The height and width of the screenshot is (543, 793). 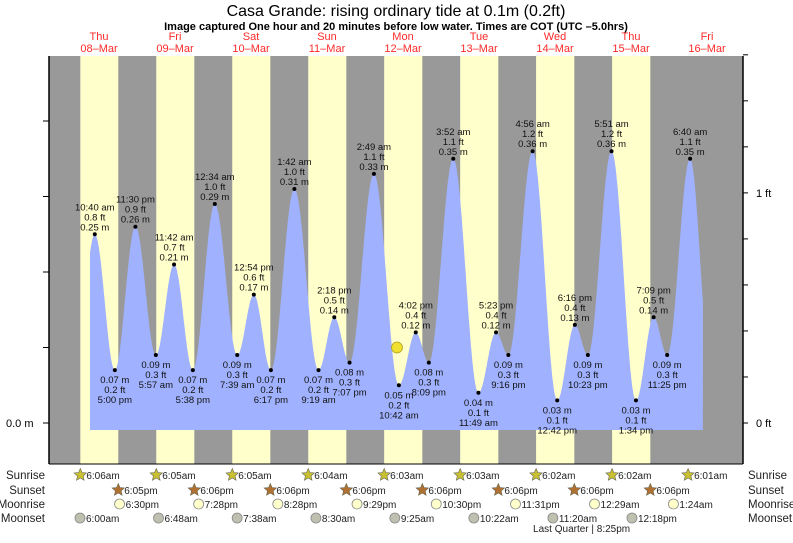 I want to click on day-name-label: Wed, so click(x=555, y=37).